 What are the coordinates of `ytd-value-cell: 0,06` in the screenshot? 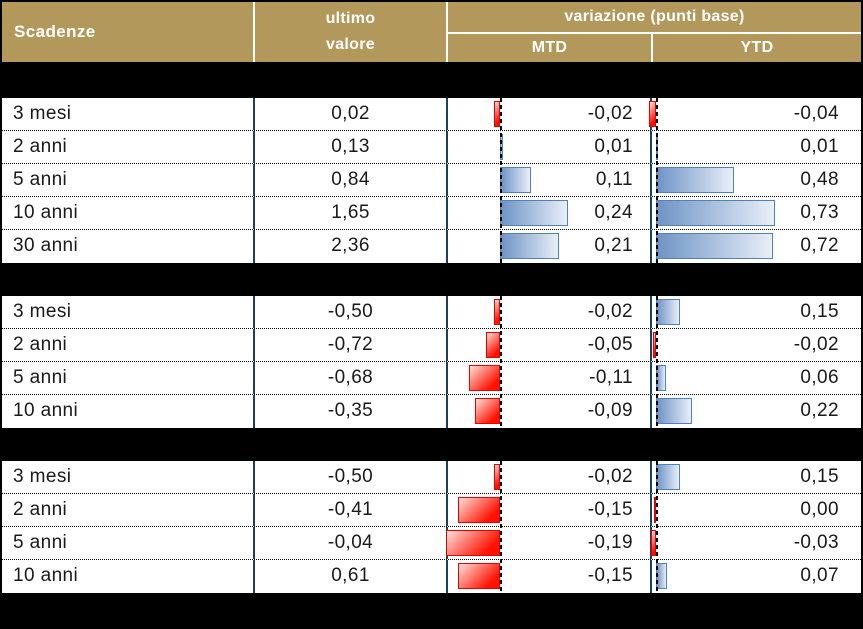 It's located at (755, 378).